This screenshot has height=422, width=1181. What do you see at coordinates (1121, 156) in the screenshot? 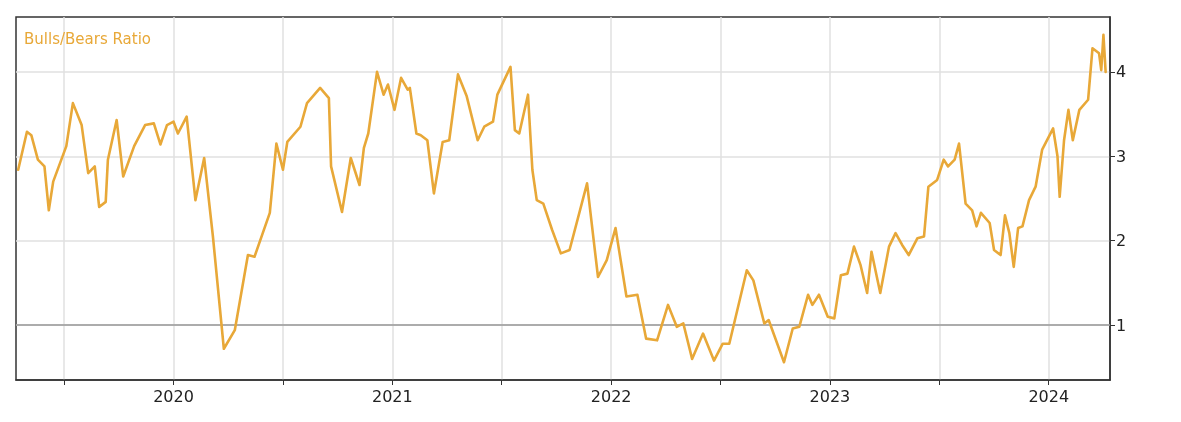
I see `y-tick-label: 3` at bounding box center [1121, 156].